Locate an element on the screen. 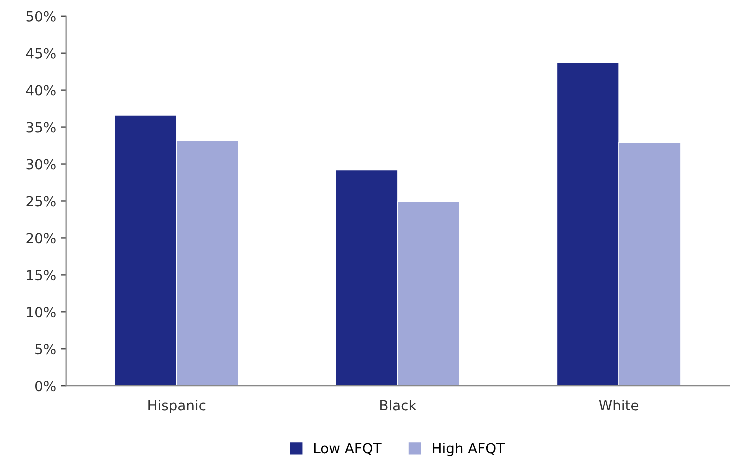 The width and height of the screenshot is (737, 468). x-tick-label: Black is located at coordinates (398, 405).